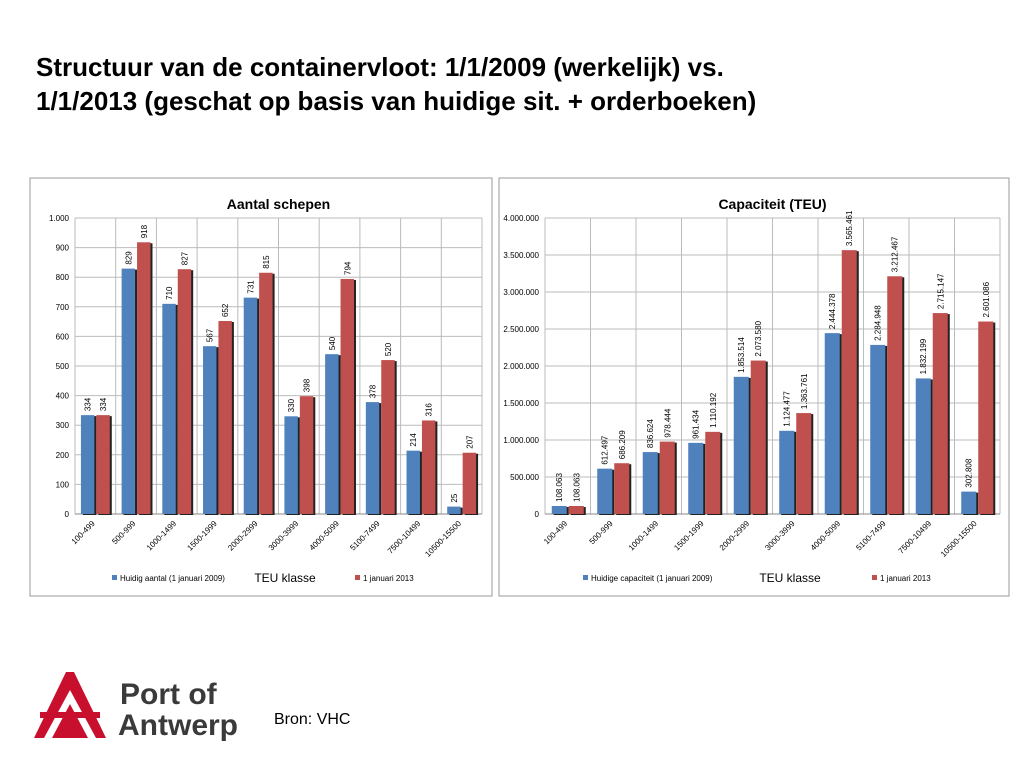 Image resolution: width=1024 pixels, height=773 pixels. Describe the element at coordinates (250, 287) in the screenshot. I see `data-label: 731` at that location.